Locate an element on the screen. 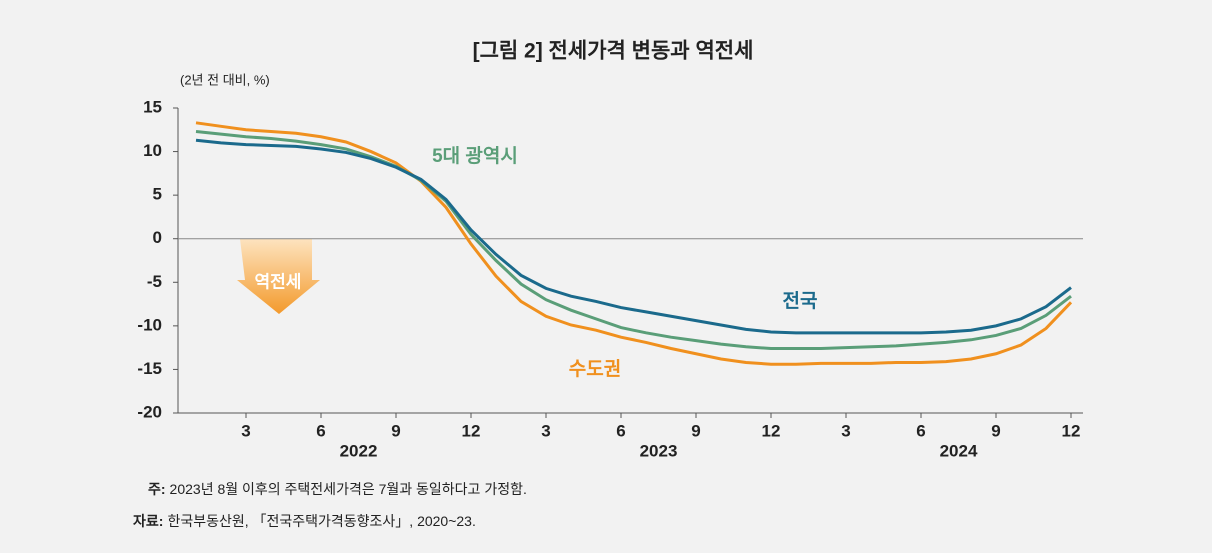 Image resolution: width=1212 pixels, height=553 pixels. y-tick-label: 15 is located at coordinates (152, 106).